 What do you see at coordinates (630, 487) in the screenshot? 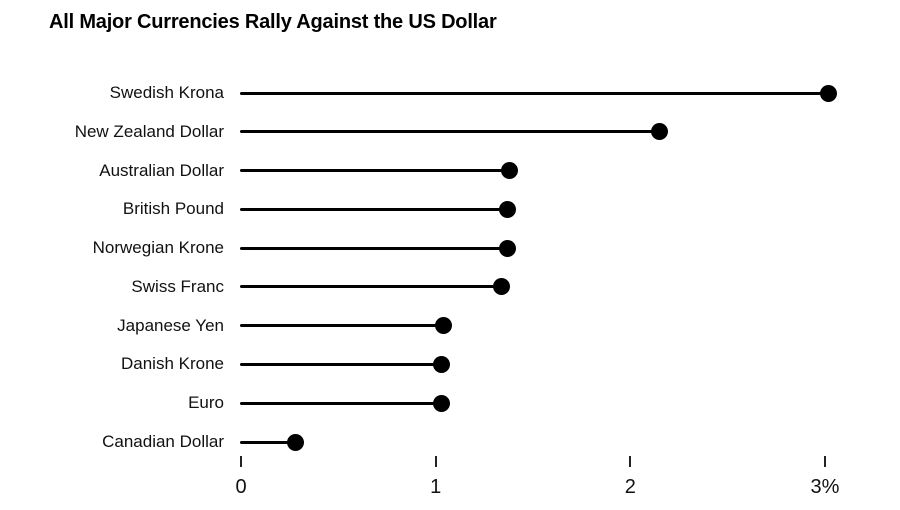
I see `axis-tick-label: 2` at bounding box center [630, 487].